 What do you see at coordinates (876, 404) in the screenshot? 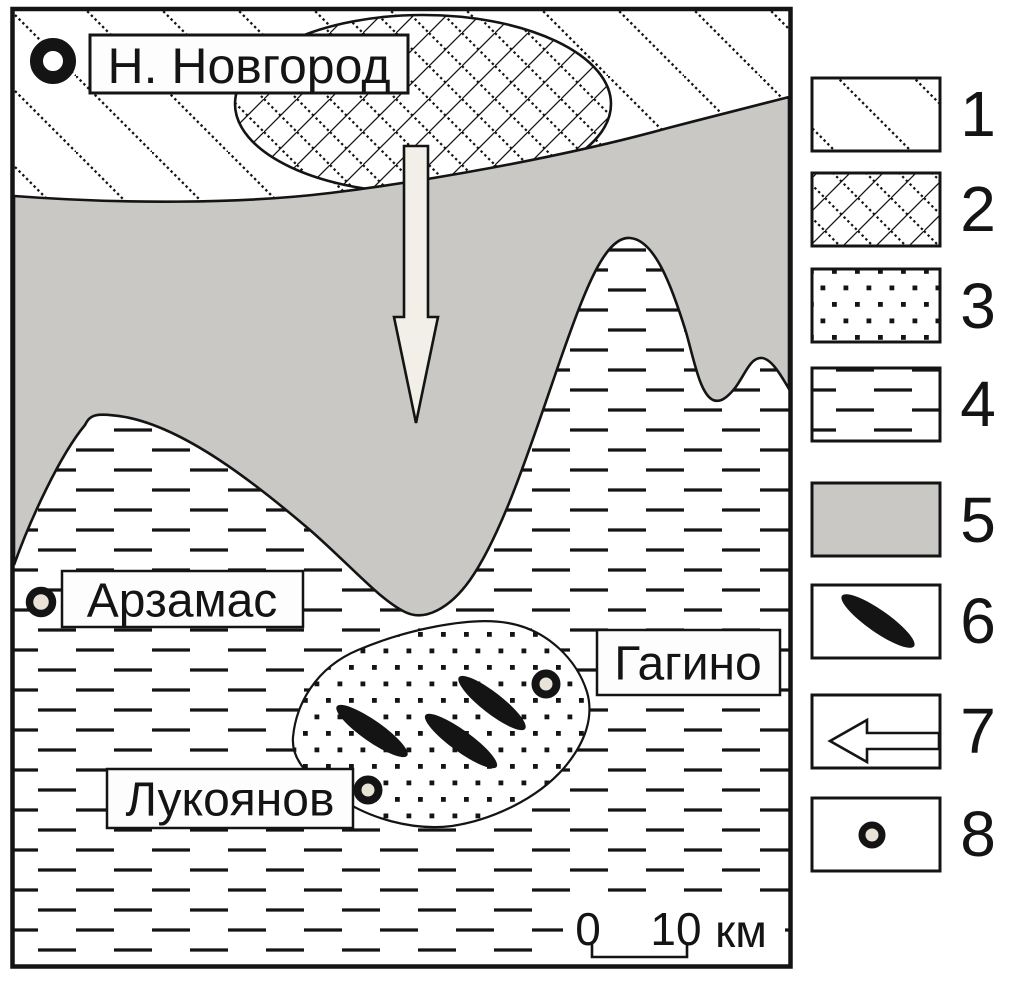
I see `horizontal-dash-swatch-icon` at bounding box center [876, 404].